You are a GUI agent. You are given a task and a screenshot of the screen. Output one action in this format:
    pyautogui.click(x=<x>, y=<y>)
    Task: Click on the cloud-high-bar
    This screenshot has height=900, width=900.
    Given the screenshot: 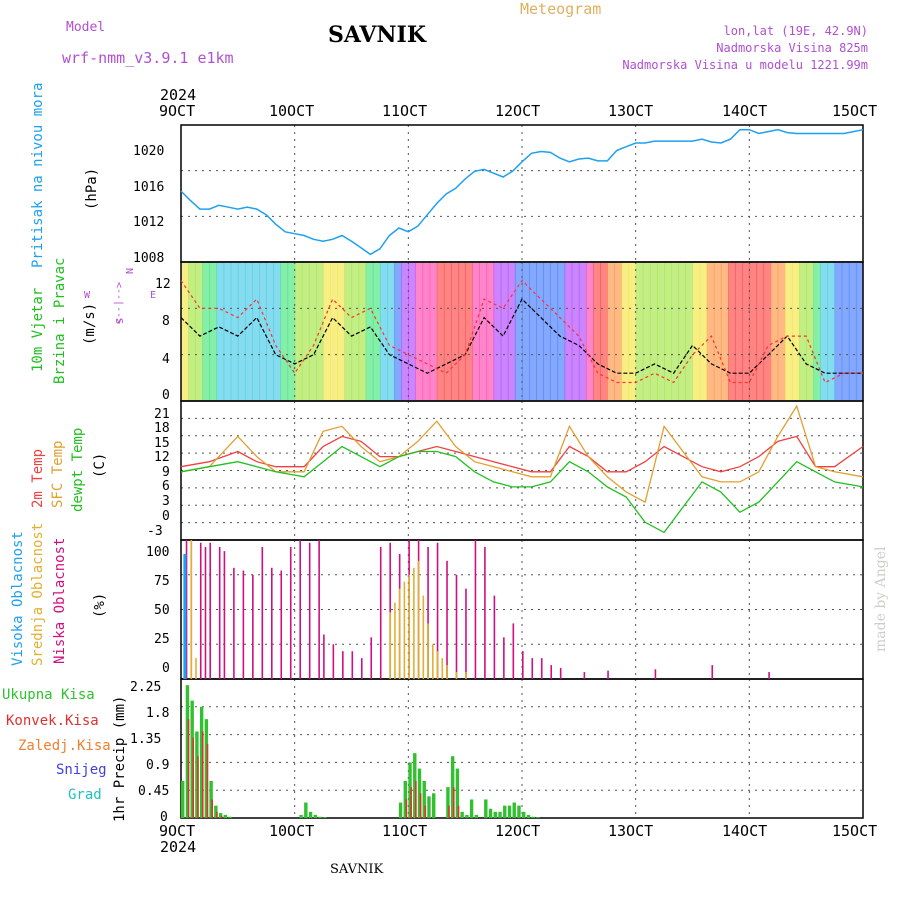 What is the action you would take?
    pyautogui.click(x=185, y=616)
    